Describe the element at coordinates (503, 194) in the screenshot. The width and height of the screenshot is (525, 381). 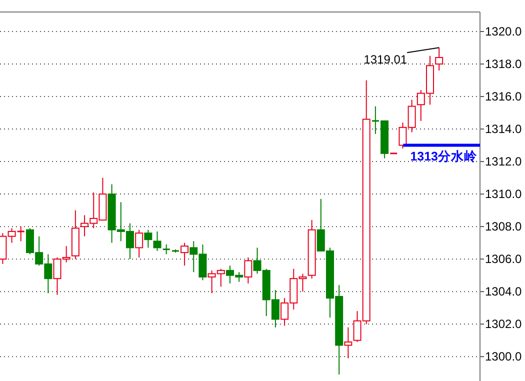
I see `y-tick-label: 1310.0` at that location.